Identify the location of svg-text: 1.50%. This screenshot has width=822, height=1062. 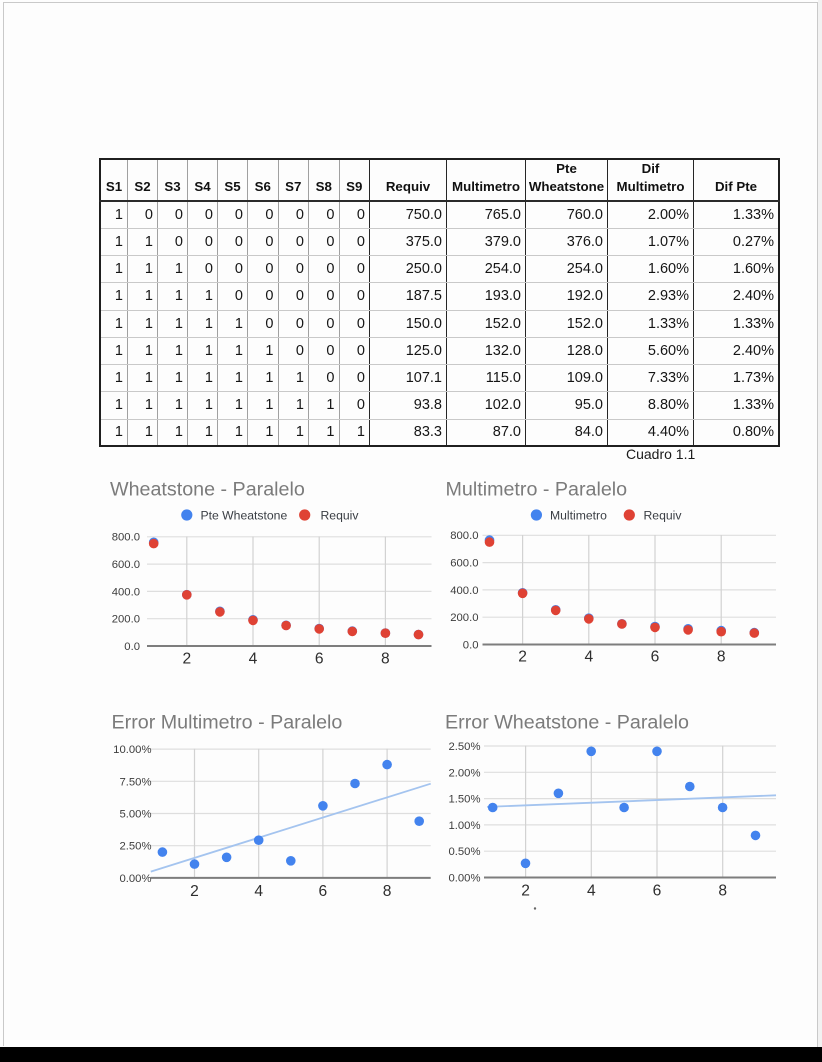
(464, 800).